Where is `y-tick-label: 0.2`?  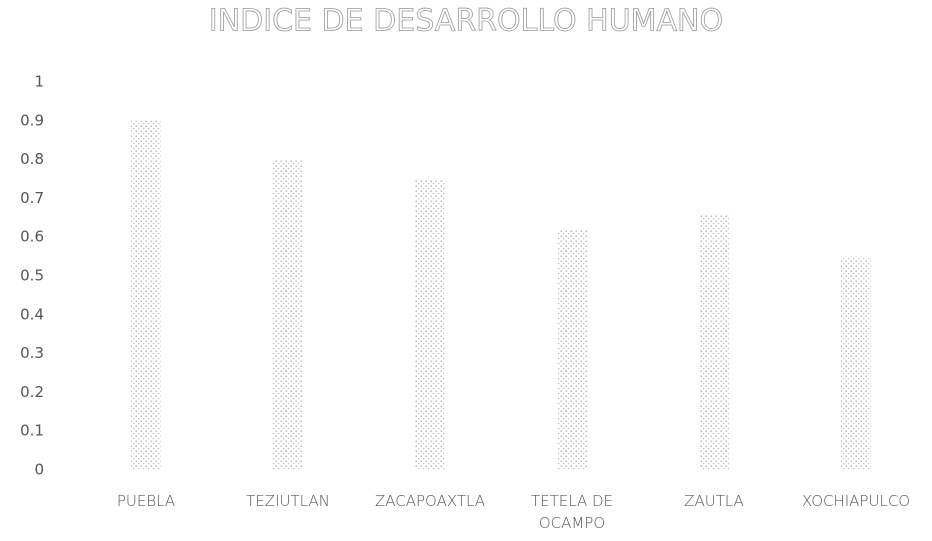 y-tick-label: 0.2 is located at coordinates (32, 392).